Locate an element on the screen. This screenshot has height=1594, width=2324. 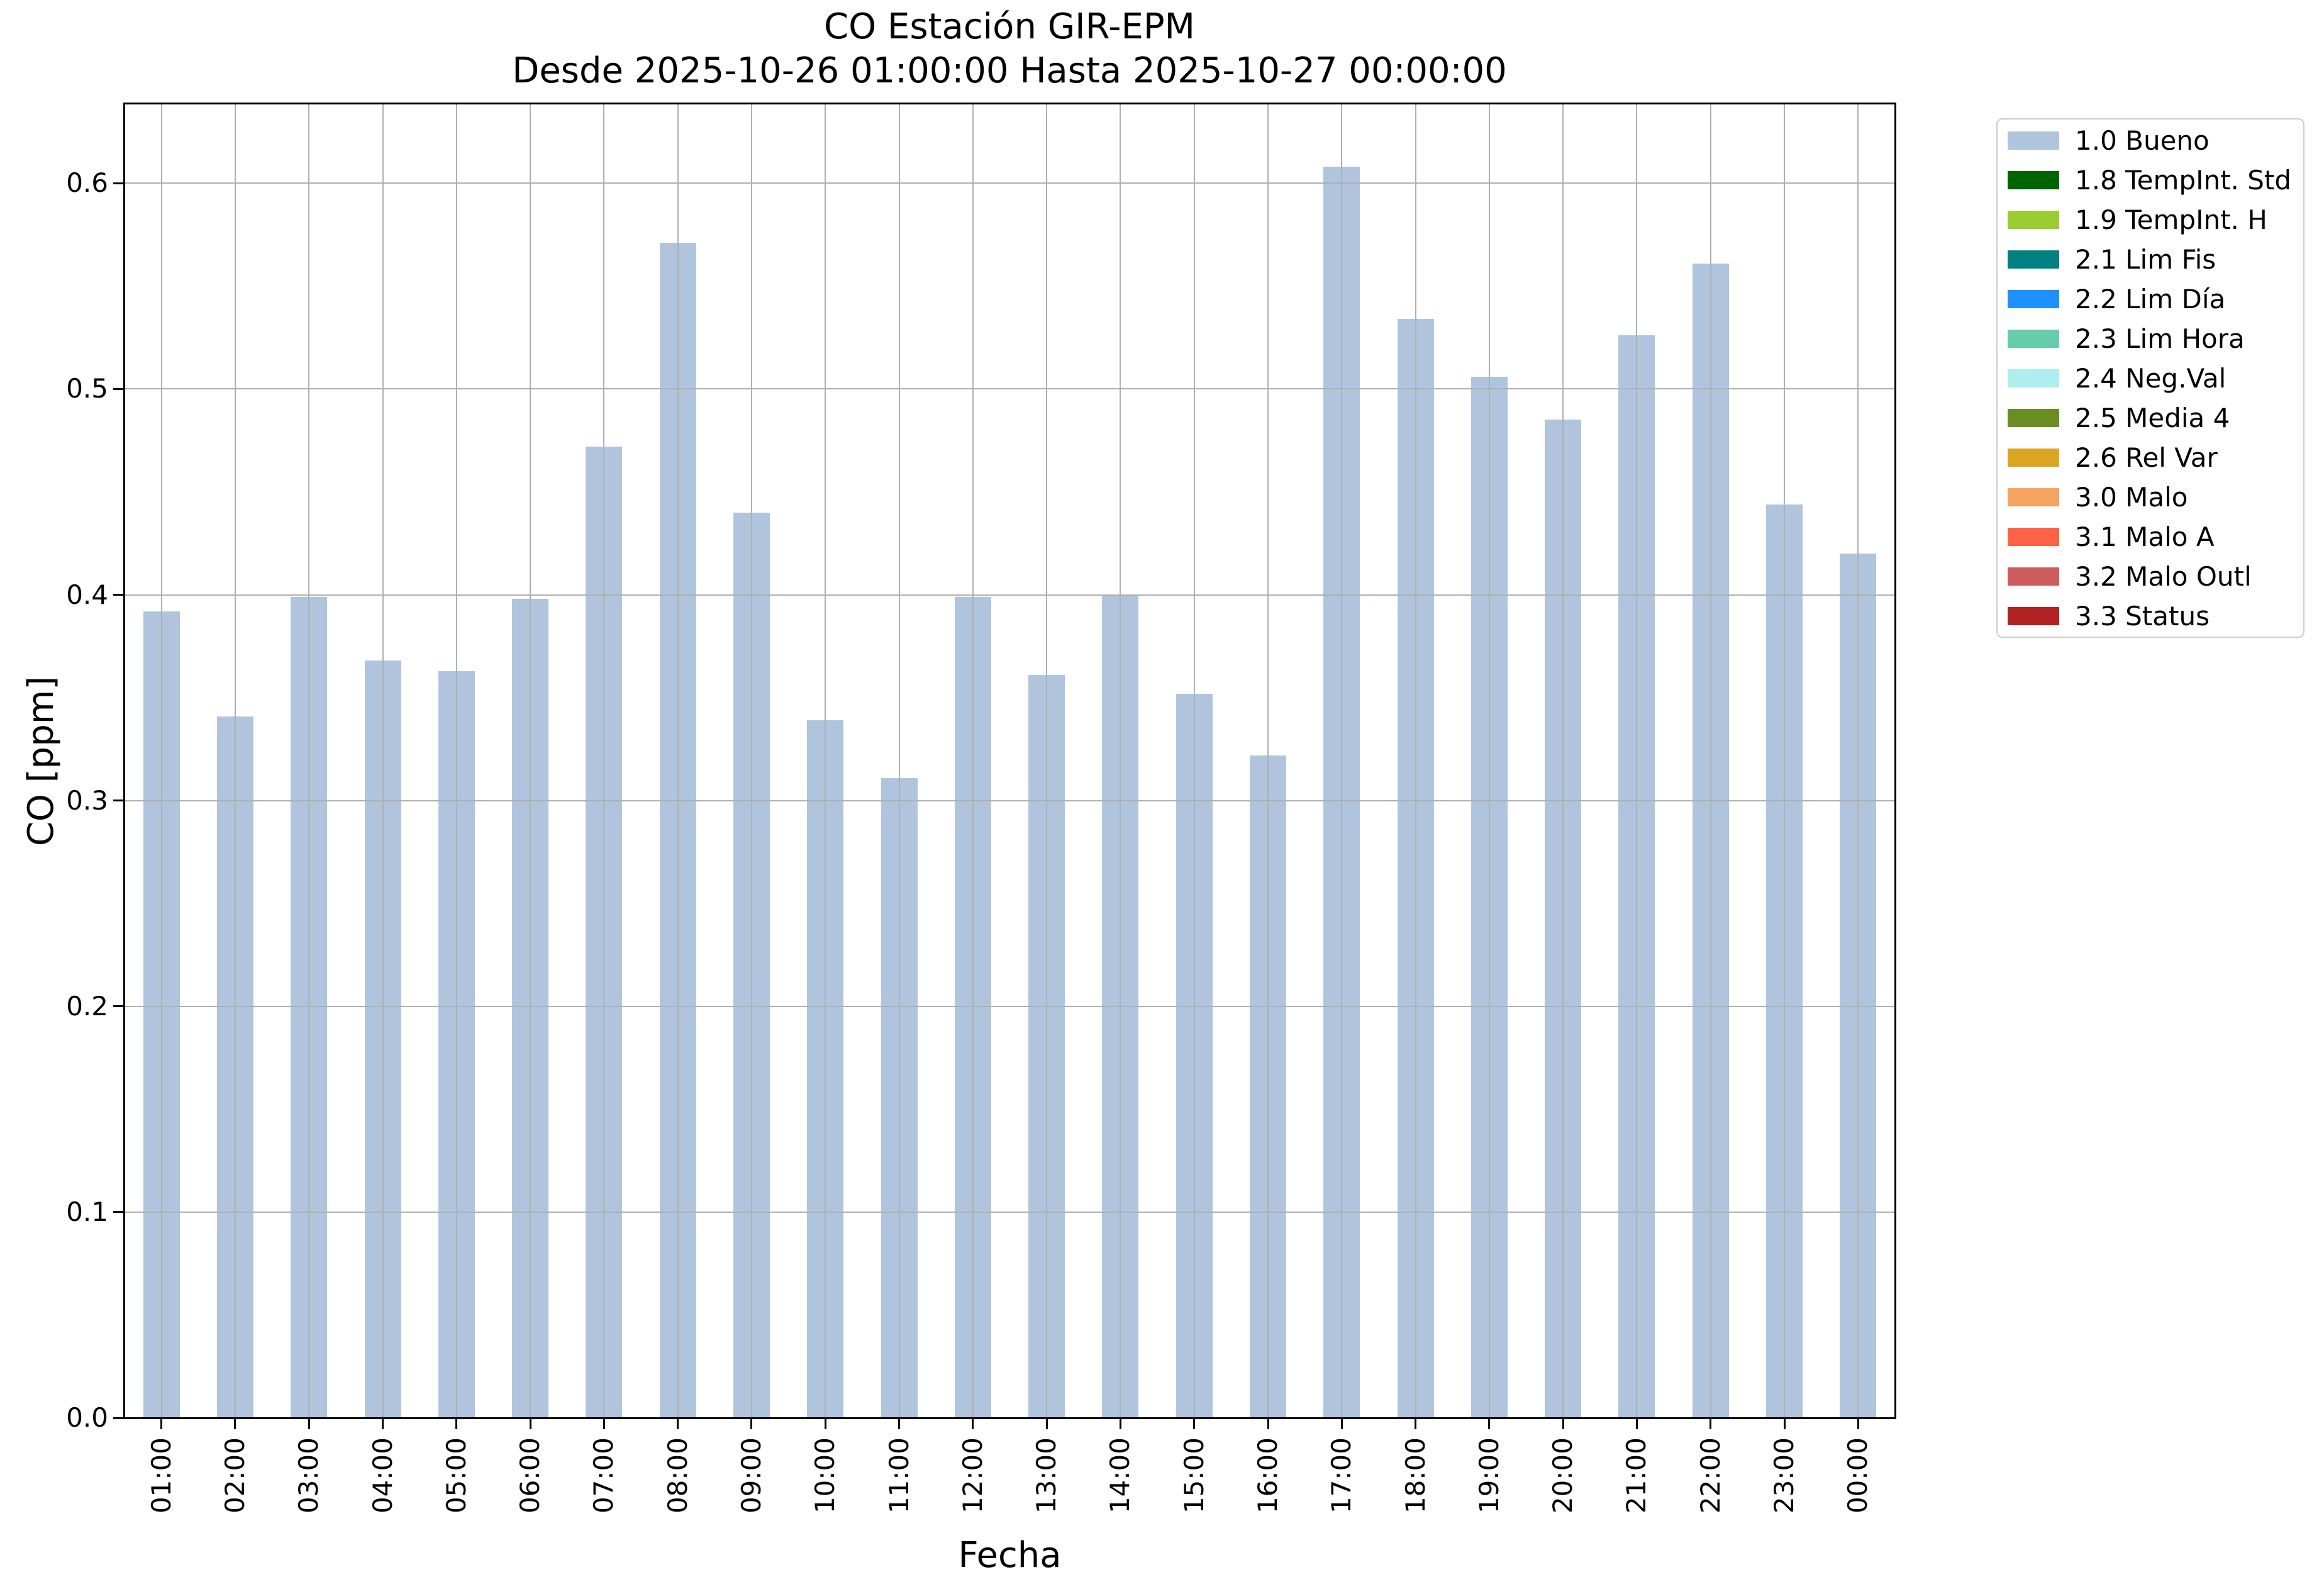
legend-item-label: 2.2 Lim Día is located at coordinates (2150, 299).